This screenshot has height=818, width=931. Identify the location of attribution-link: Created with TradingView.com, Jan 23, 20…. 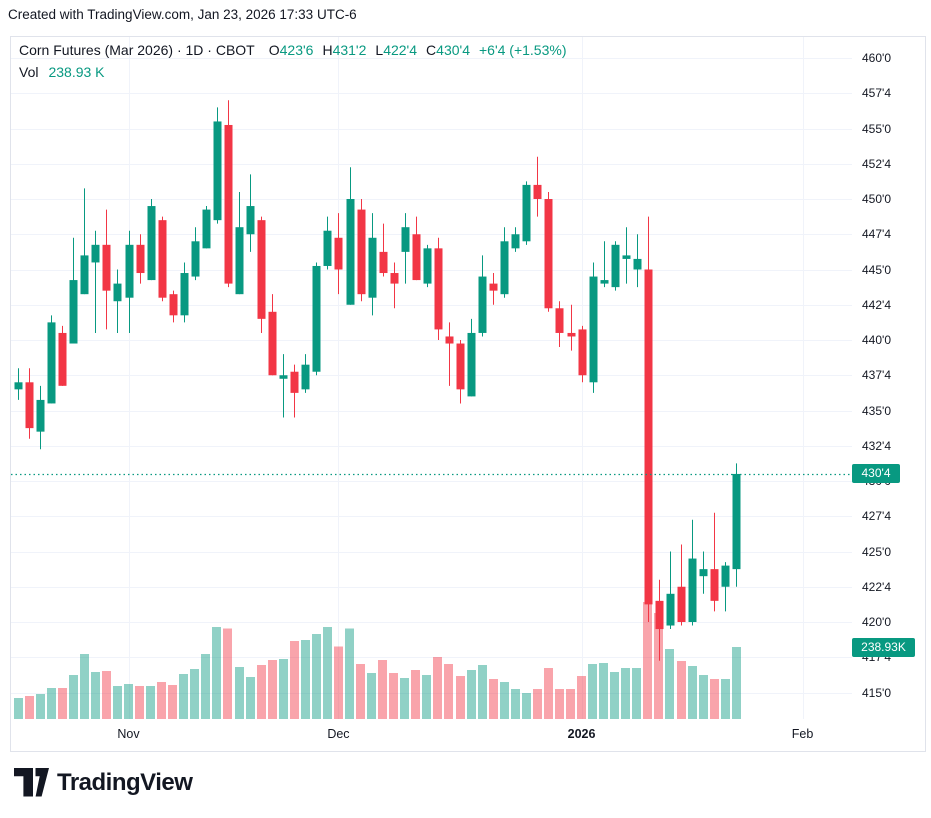
(182, 14).